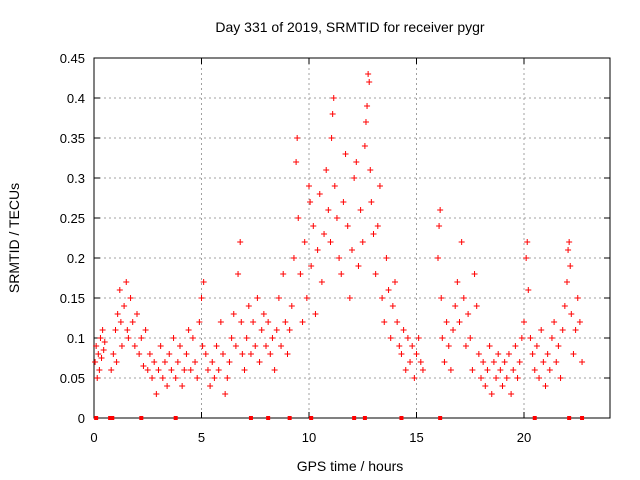 The image size is (640, 480). What do you see at coordinates (201, 437) in the screenshot?
I see `x-tick-label: 5` at bounding box center [201, 437].